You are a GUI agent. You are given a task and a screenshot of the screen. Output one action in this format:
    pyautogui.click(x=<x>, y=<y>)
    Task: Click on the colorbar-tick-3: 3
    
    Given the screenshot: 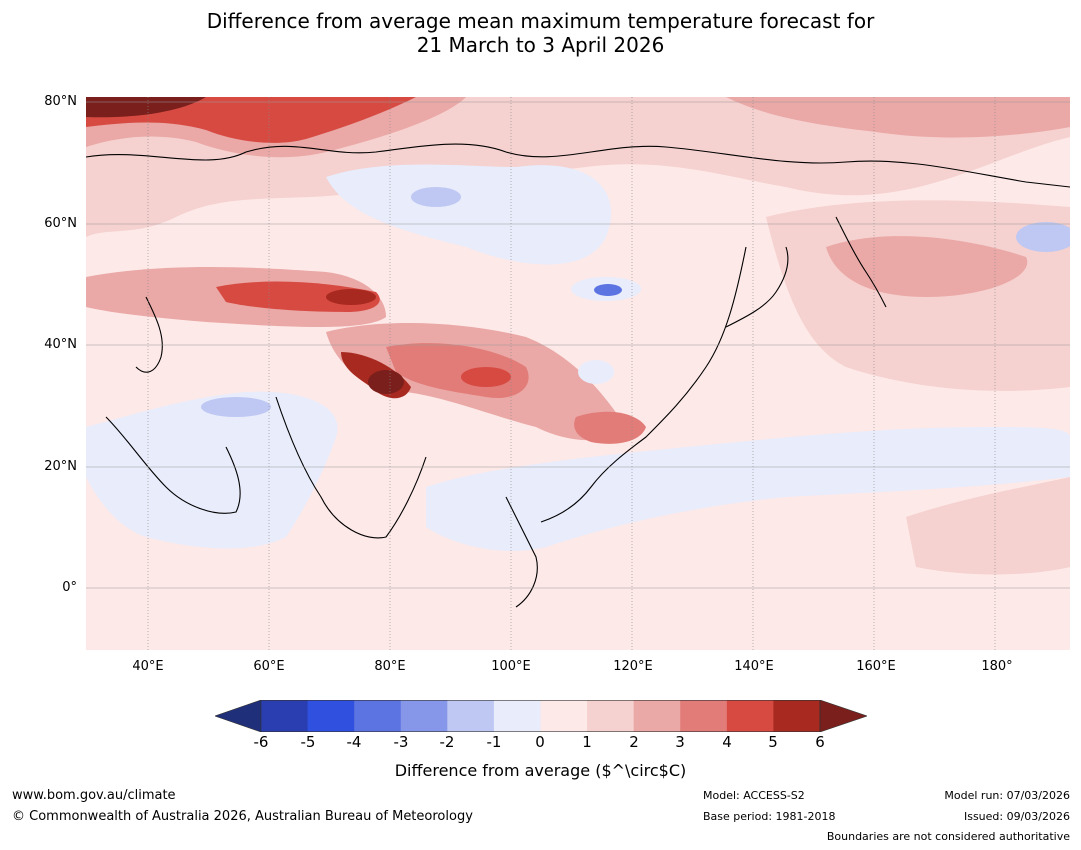 What is the action you would take?
    pyautogui.click(x=680, y=742)
    